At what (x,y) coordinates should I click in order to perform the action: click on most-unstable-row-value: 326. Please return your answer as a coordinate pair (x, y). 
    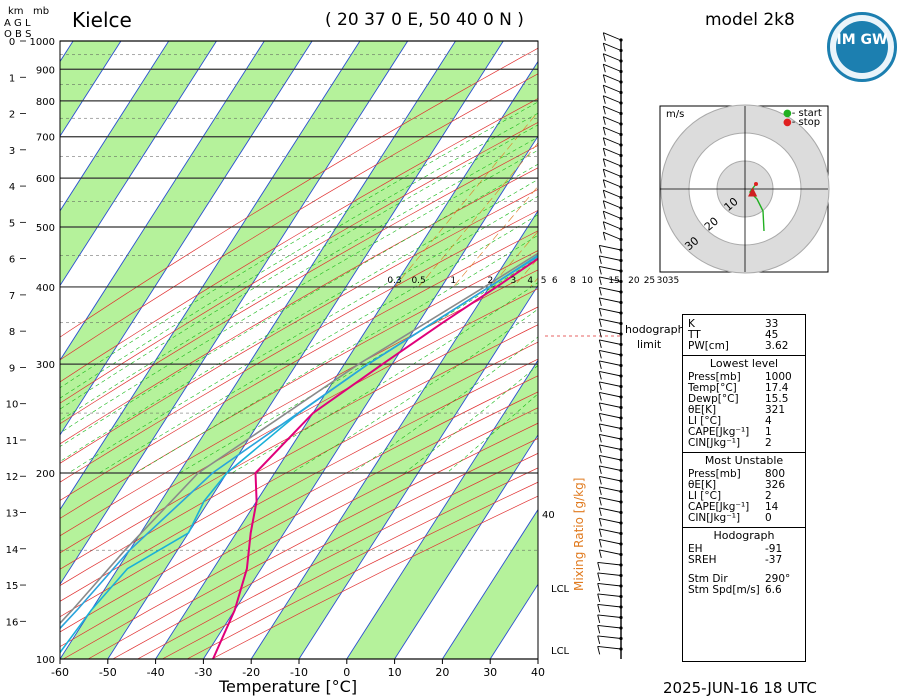
    Looking at the image, I should click on (775, 485).